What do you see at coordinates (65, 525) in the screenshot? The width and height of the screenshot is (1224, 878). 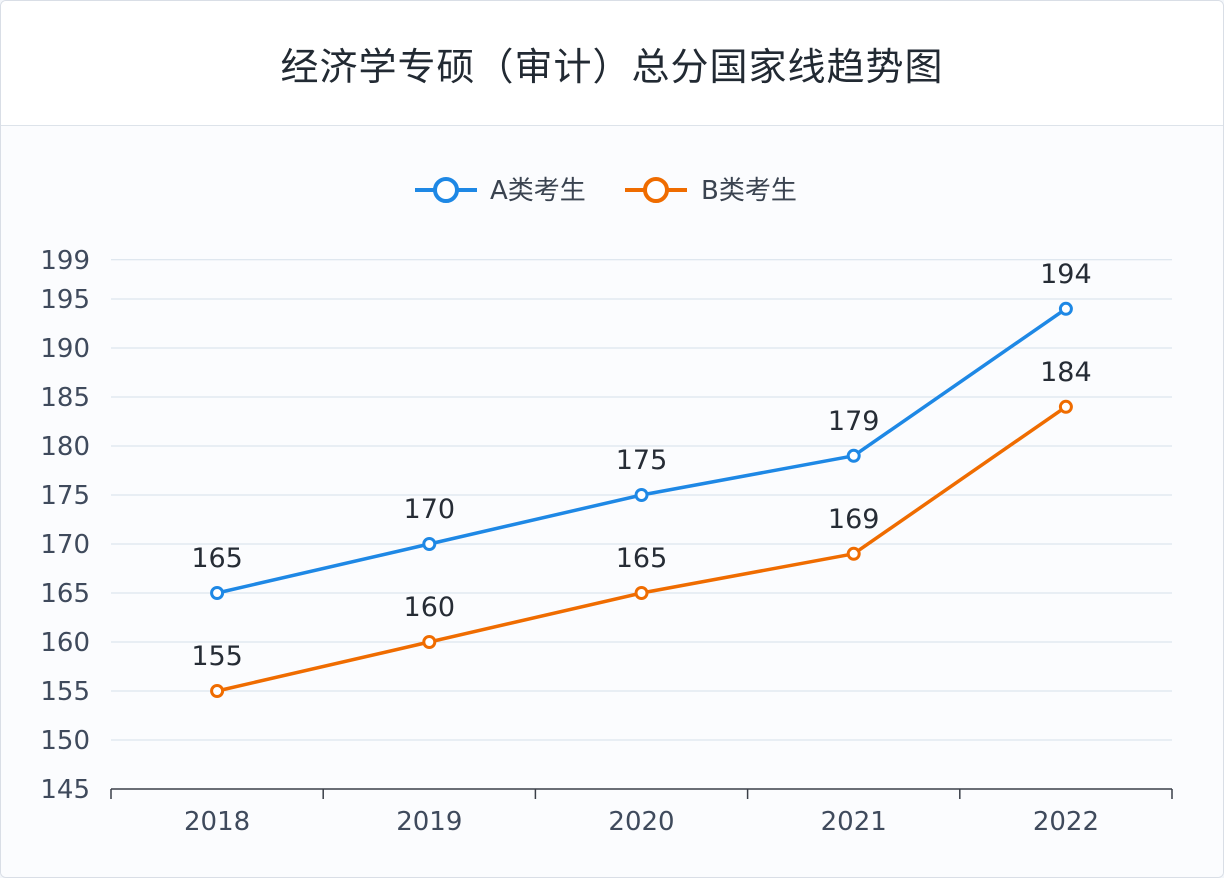 I see `y-axis: 199 195 190 185 180 175 170 165 160 155 150 145` at bounding box center [65, 525].